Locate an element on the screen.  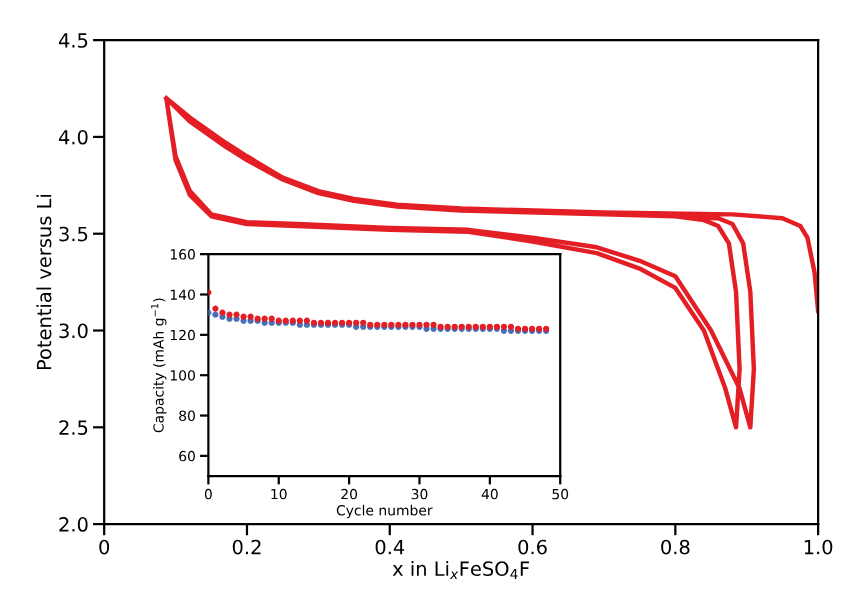
y-tick-label: 2.0 is located at coordinates (73, 524).